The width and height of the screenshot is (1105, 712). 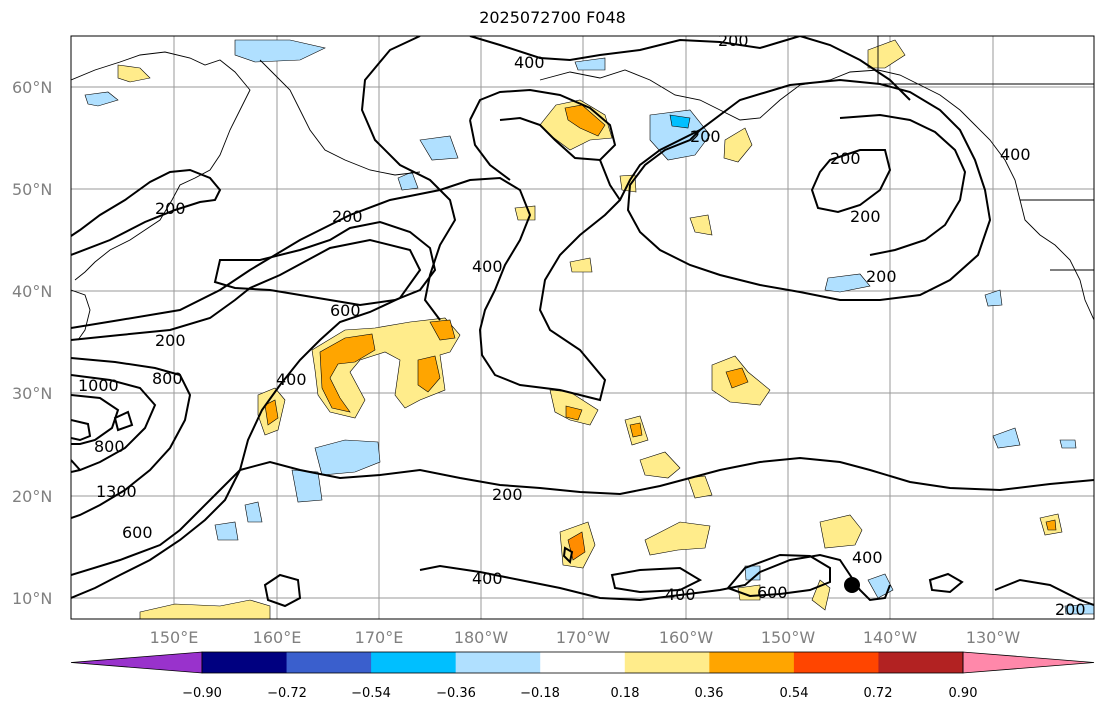 What do you see at coordinates (32, 393) in the screenshot?
I see `lat-label: 30°N` at bounding box center [32, 393].